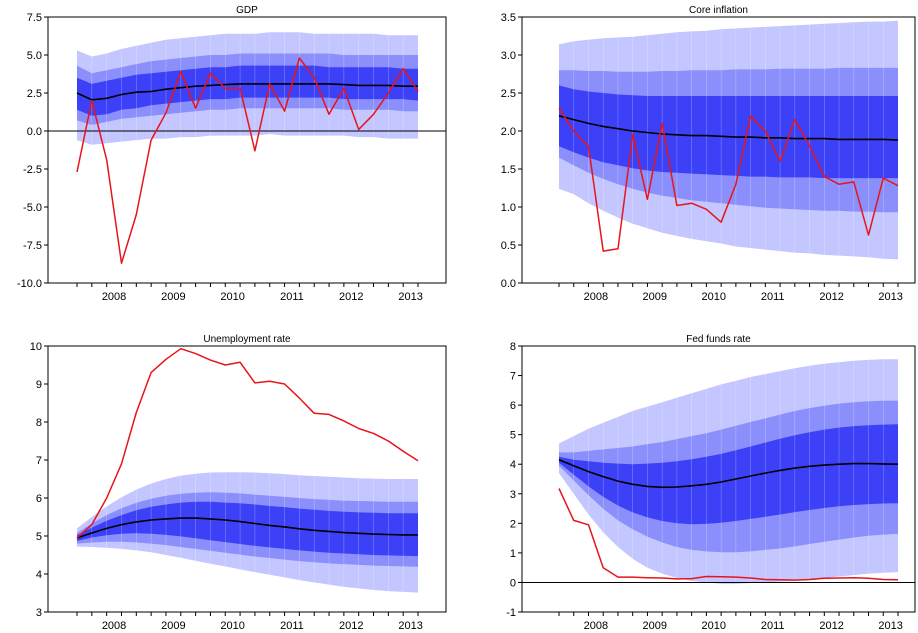  I want to click on unemployment-rate-band-inner, so click(247, 529).